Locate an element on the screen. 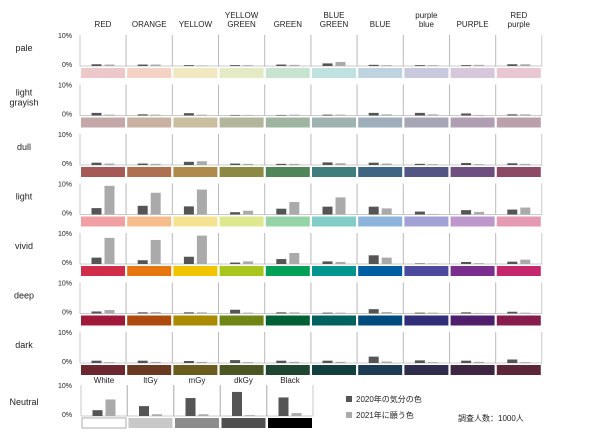 The image size is (600, 438). bar-1-0-s0 is located at coordinates (96, 114).